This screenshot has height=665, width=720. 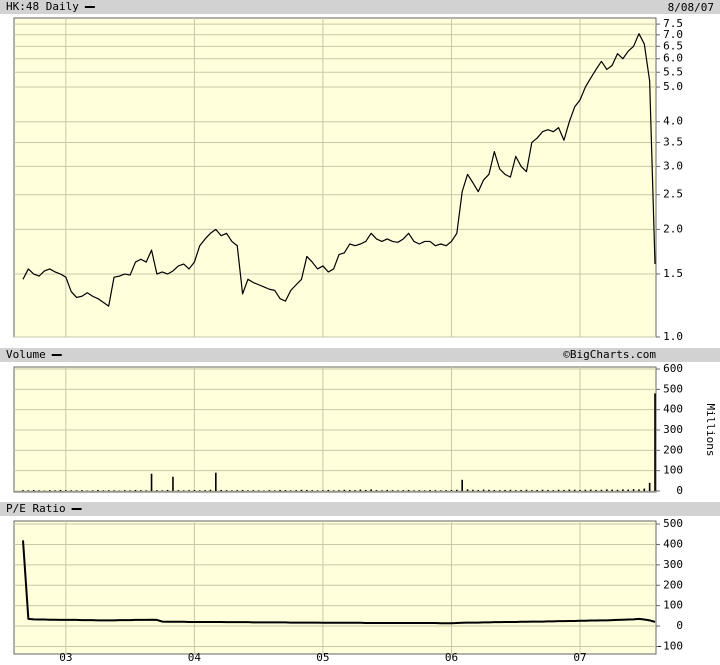 What do you see at coordinates (42, 6) in the screenshot?
I see `legend-label: HK:48 Daily` at bounding box center [42, 6].